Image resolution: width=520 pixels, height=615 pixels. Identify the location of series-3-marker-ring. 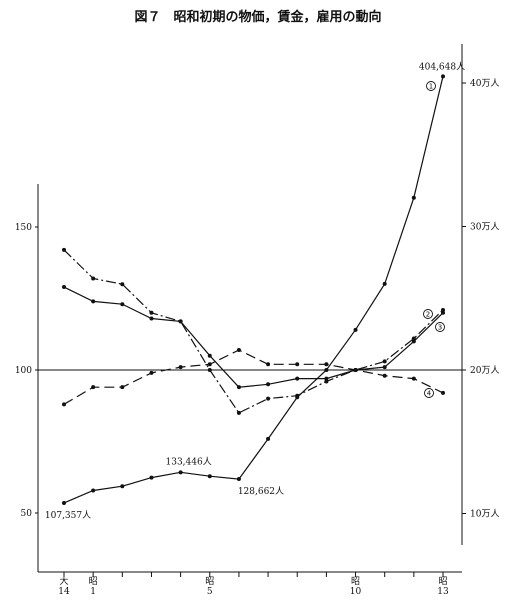
(440, 327).